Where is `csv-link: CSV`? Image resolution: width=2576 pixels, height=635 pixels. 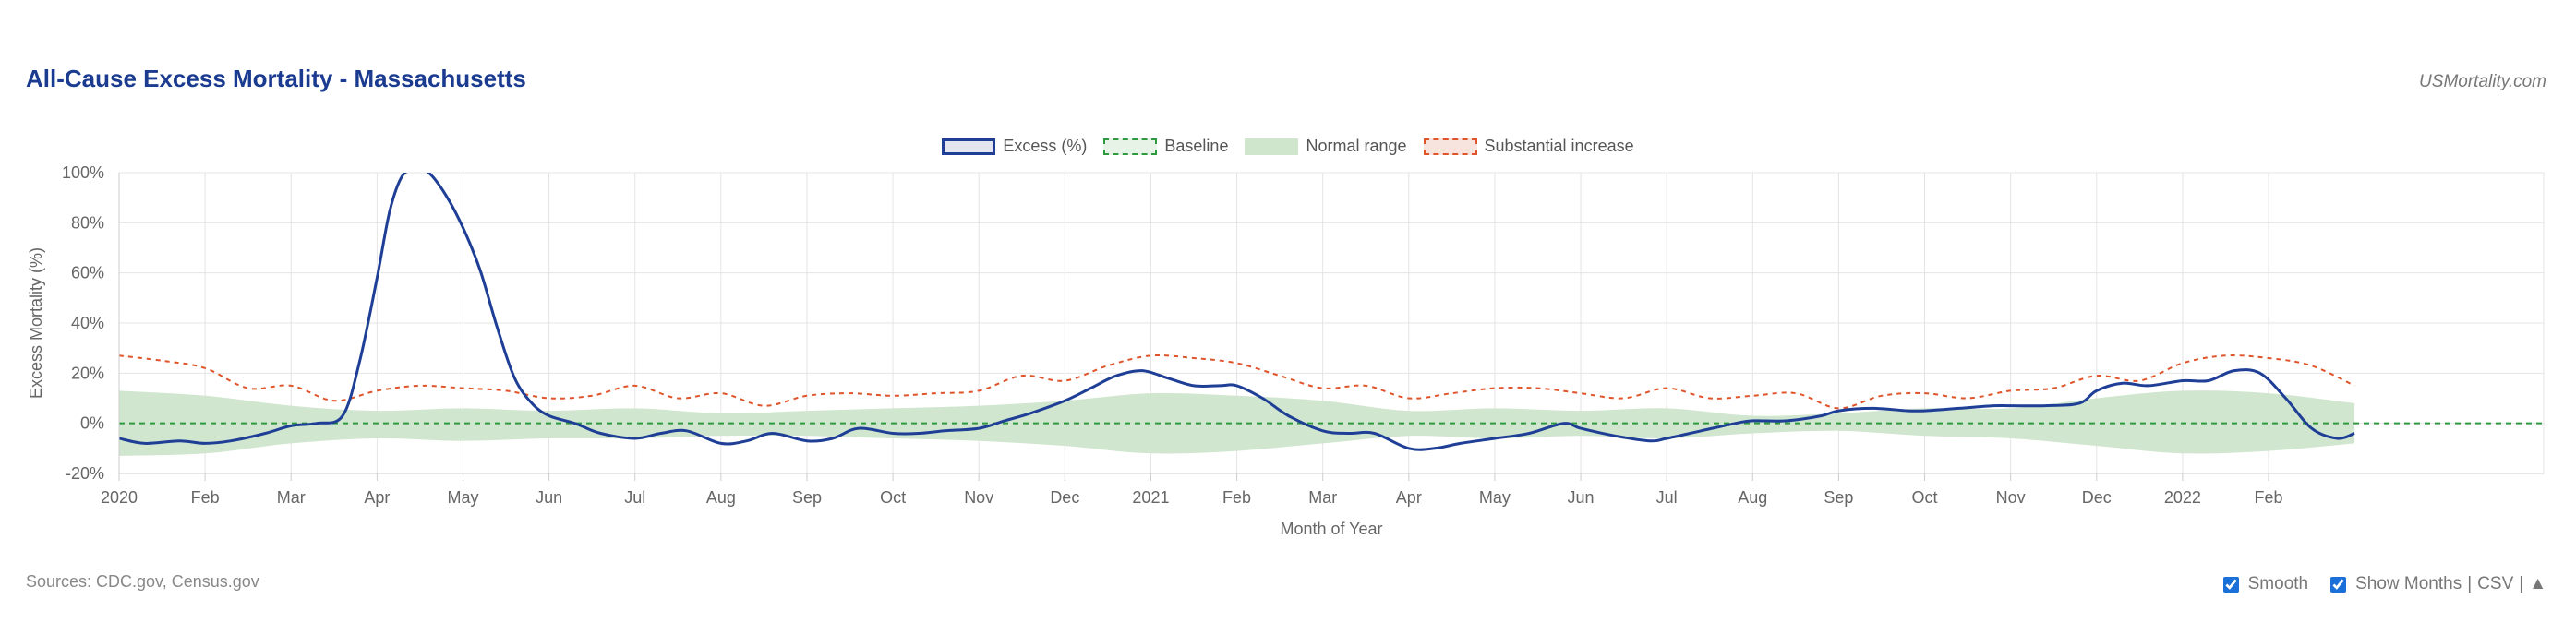
csv-link: CSV is located at coordinates (2495, 583).